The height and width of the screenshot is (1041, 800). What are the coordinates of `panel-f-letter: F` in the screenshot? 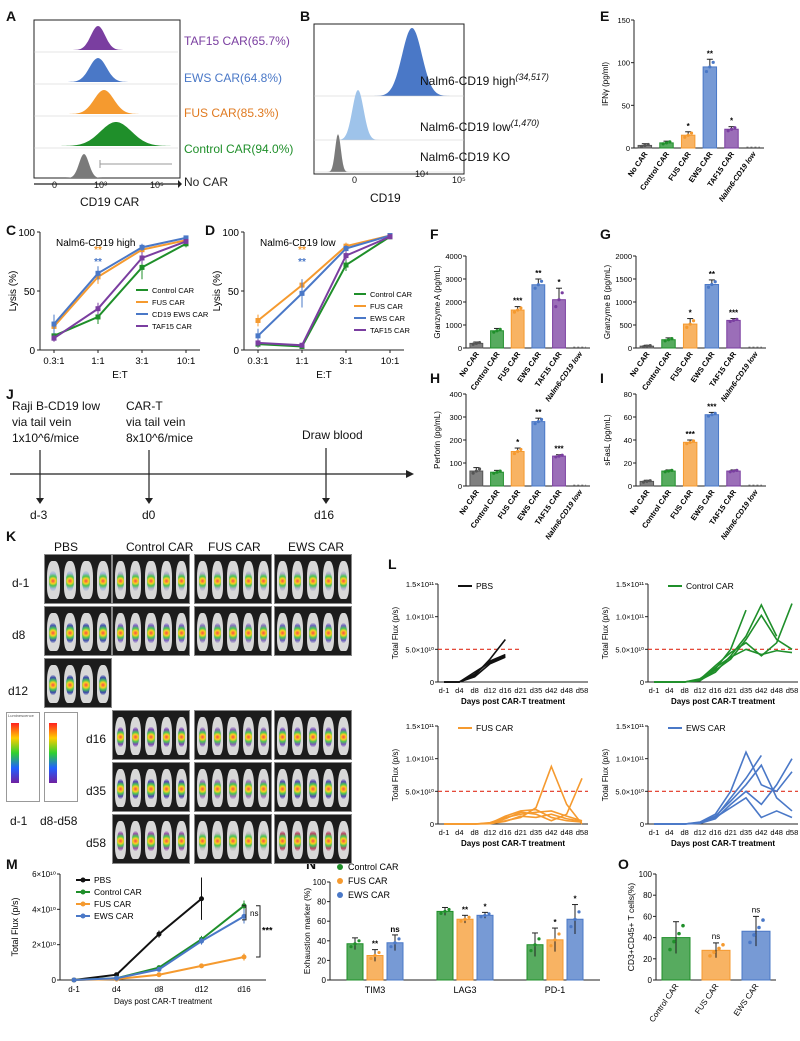 It's located at (434, 234).